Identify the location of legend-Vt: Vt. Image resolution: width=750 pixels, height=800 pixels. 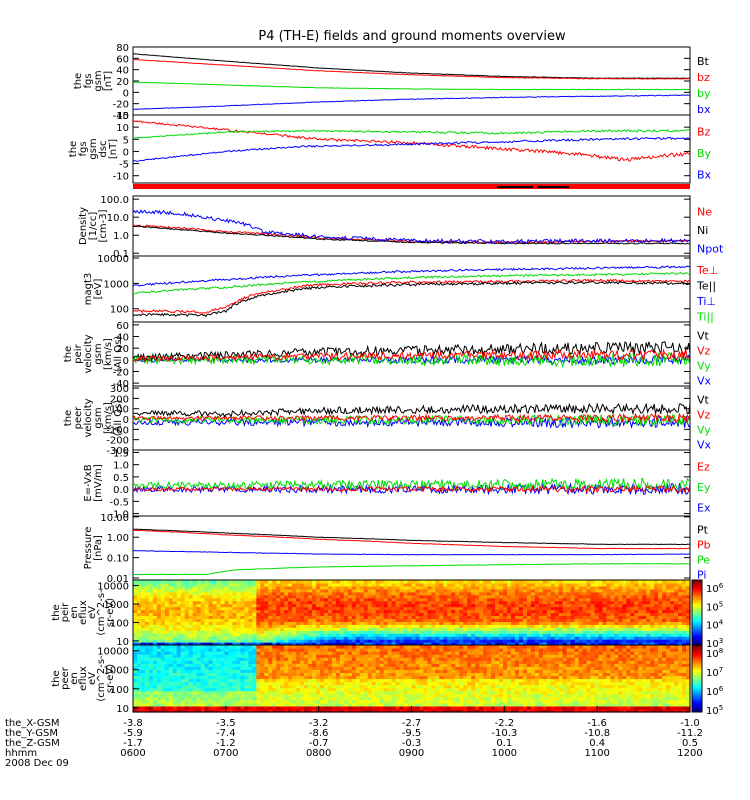
(703, 336).